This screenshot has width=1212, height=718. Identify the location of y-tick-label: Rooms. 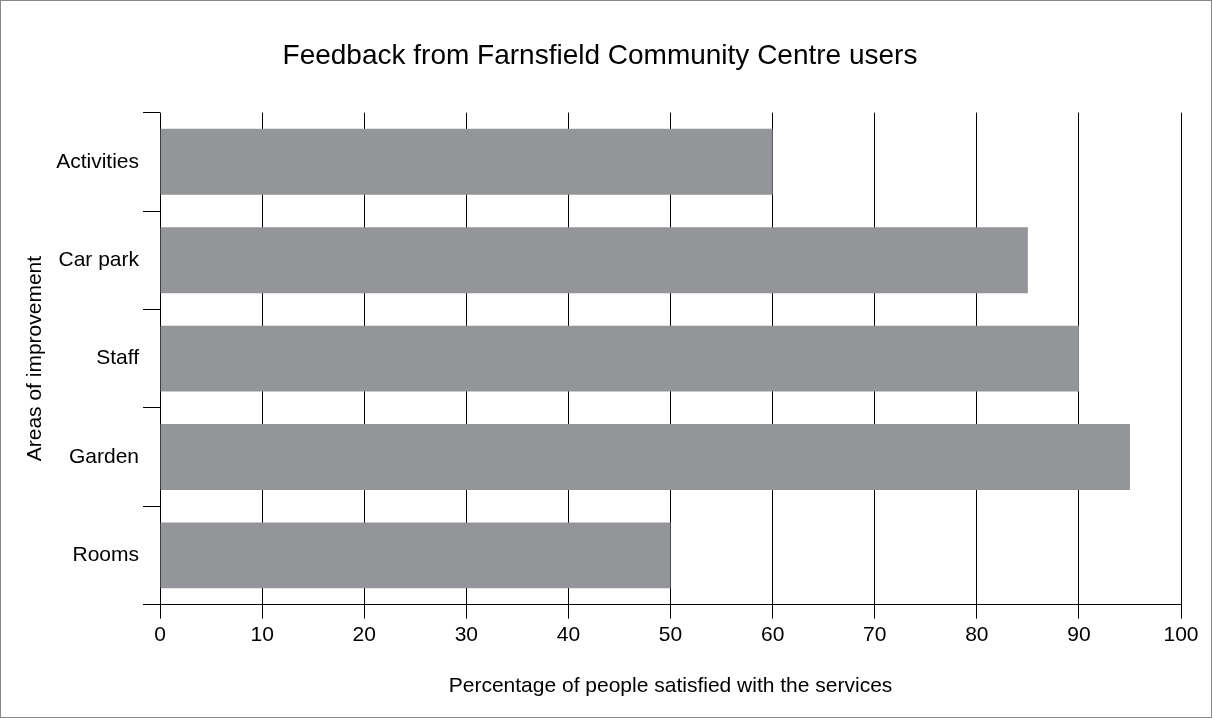
(106, 554).